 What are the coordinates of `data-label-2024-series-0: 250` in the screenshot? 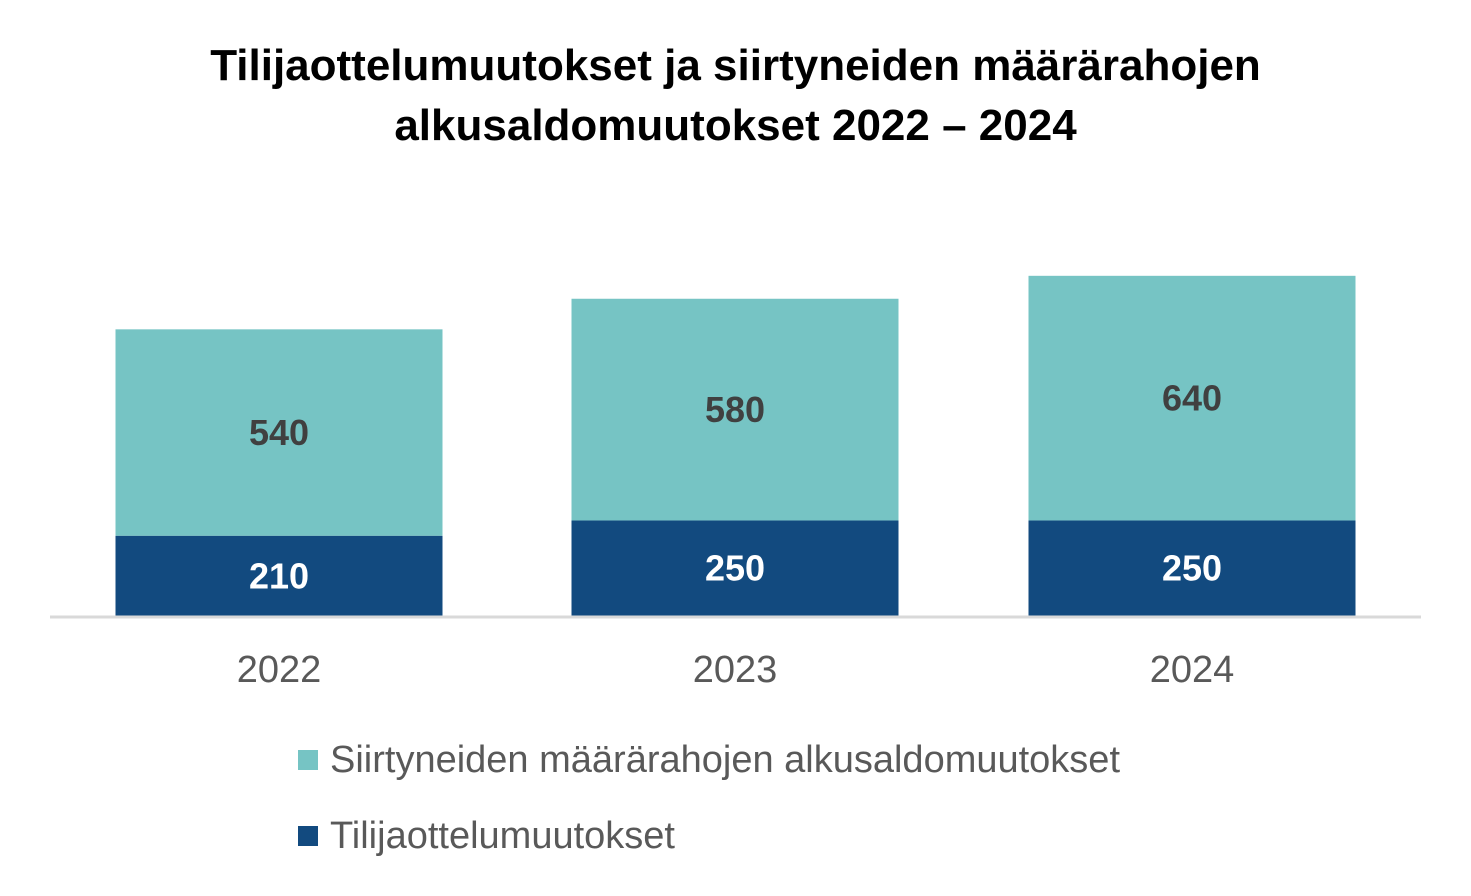 It's located at (1192, 568).